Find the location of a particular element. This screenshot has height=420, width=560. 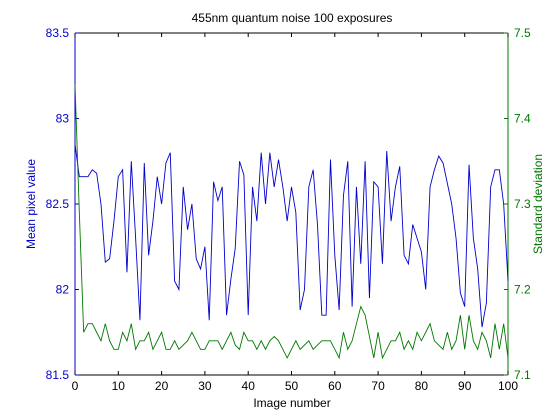

y-left-tick-label: 82 is located at coordinates (63, 290).